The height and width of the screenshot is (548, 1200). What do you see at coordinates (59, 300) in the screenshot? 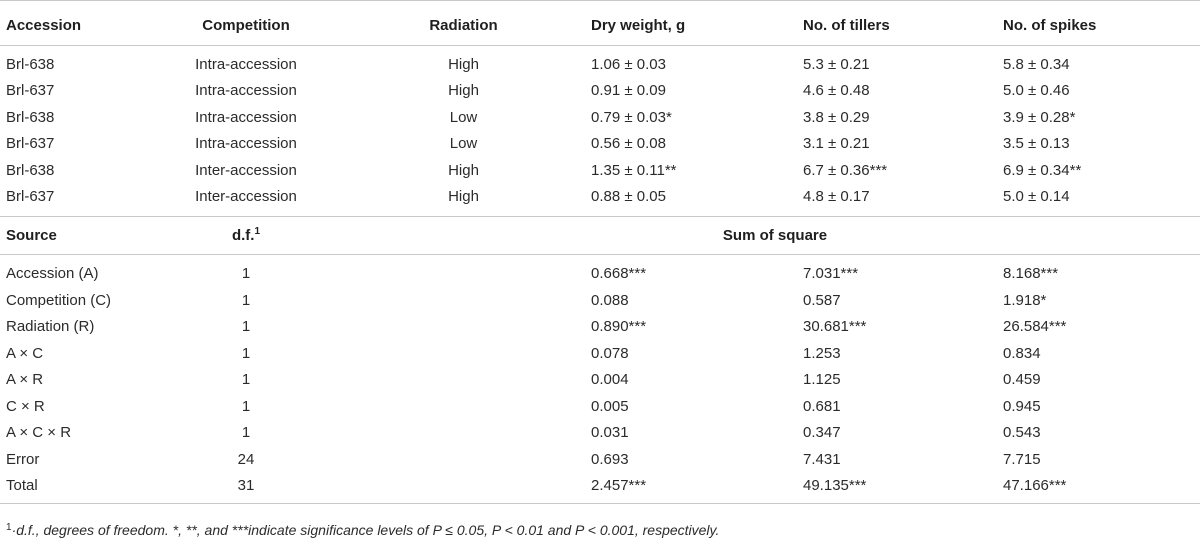
I see `cell-source: Competition (C)` at bounding box center [59, 300].